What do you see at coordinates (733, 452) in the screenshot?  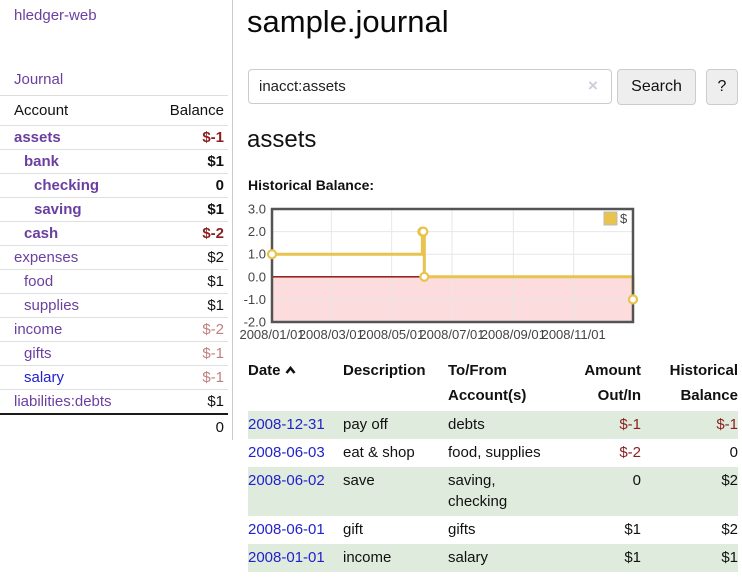 I see `transaction-balance: 0` at bounding box center [733, 452].